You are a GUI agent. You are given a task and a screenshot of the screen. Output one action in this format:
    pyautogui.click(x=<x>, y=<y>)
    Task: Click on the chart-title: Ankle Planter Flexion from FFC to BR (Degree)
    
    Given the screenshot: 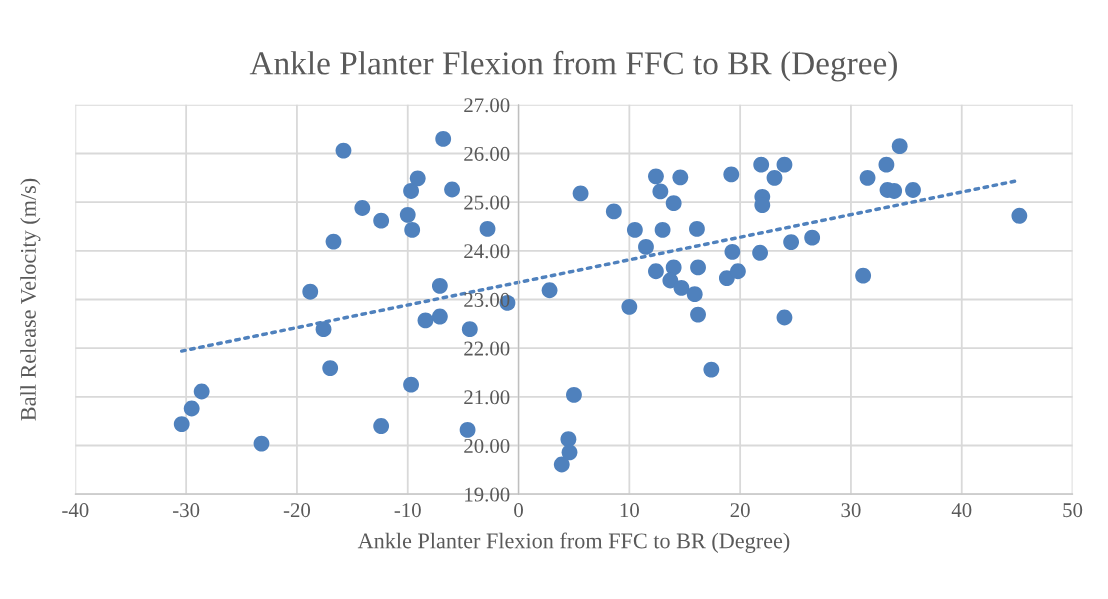 What is the action you would take?
    pyautogui.click(x=573, y=66)
    